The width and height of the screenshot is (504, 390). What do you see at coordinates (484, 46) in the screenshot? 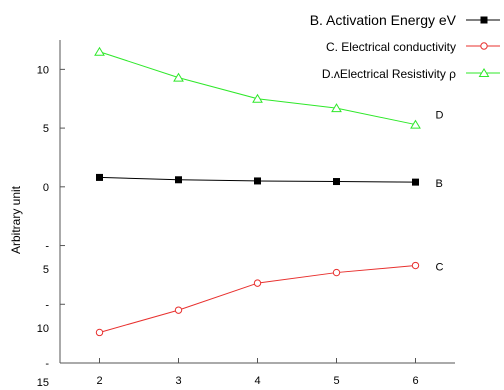
I see `legend-marker-c` at bounding box center [484, 46].